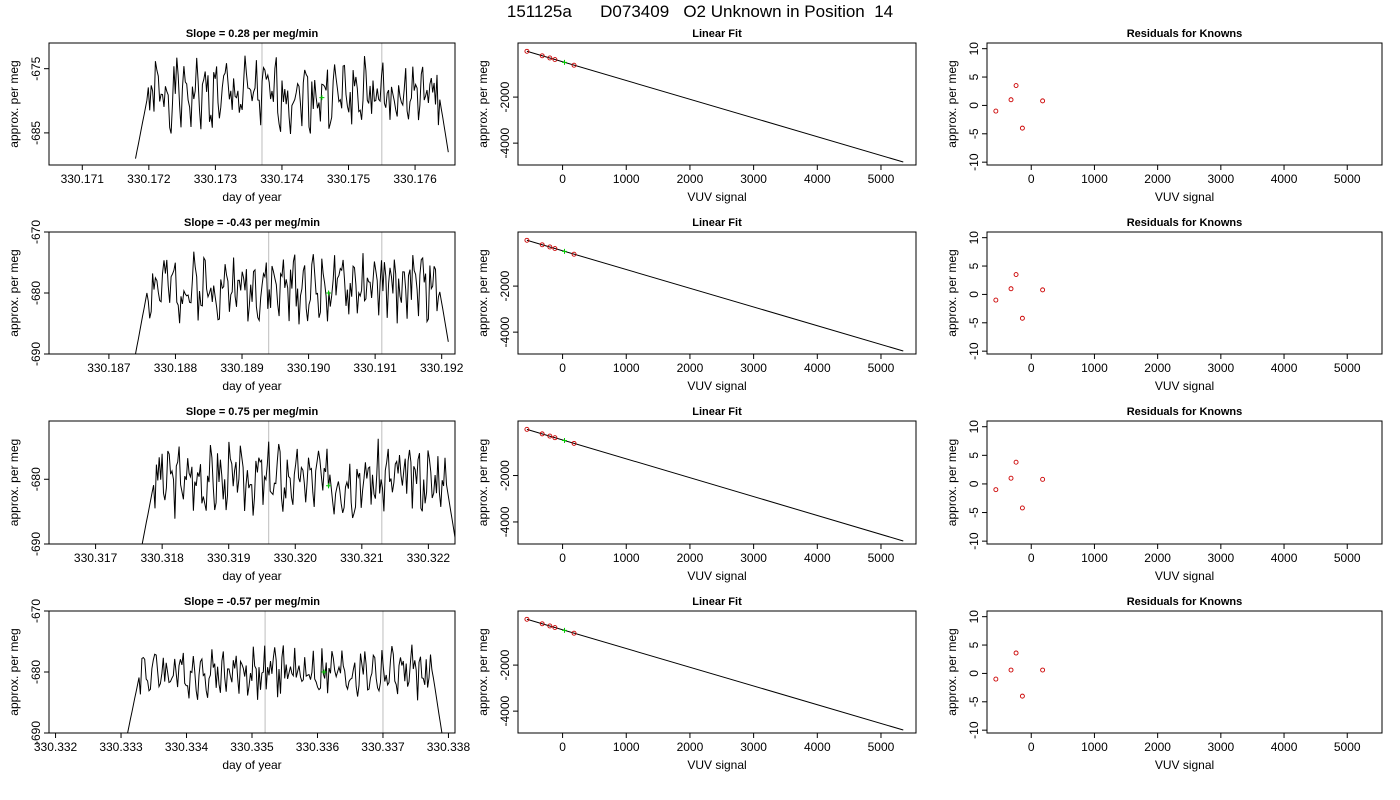  Describe the element at coordinates (292, 107) in the screenshot. I see `data-trace` at that location.